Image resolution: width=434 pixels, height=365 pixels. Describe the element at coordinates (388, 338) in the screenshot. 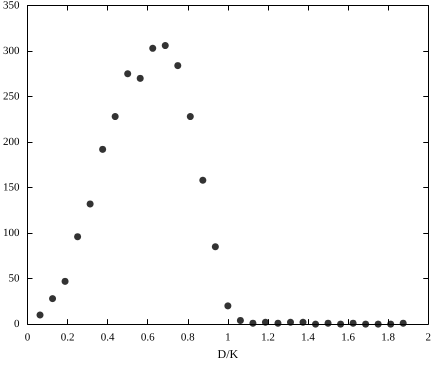

I see `x-tick-label: 1.8` at that location.